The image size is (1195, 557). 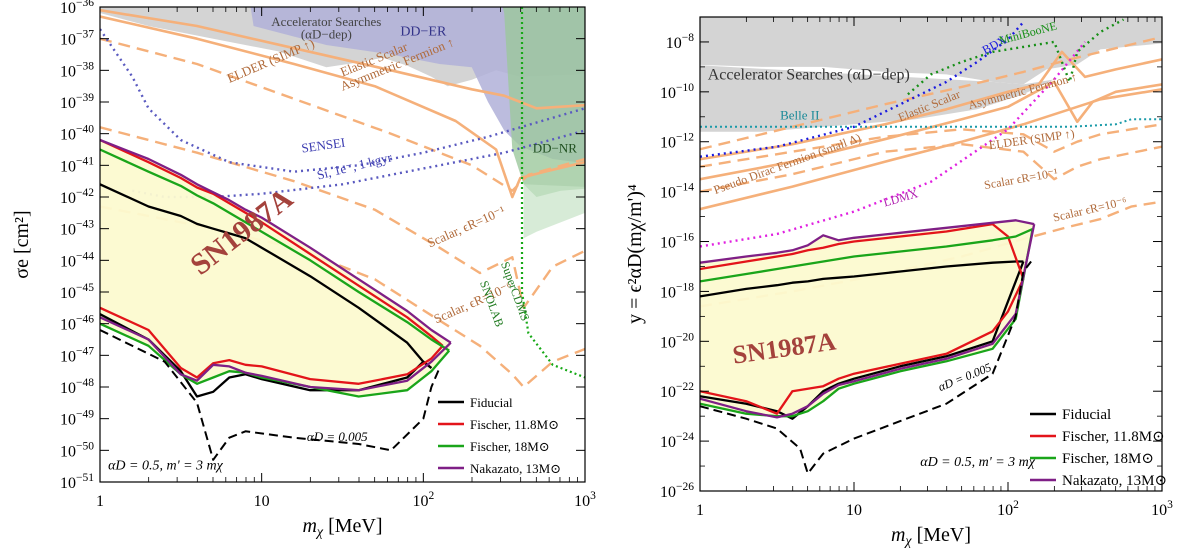 What do you see at coordinates (337, 436) in the screenshot?
I see `alpha-d-label: αD = 0.005` at bounding box center [337, 436].